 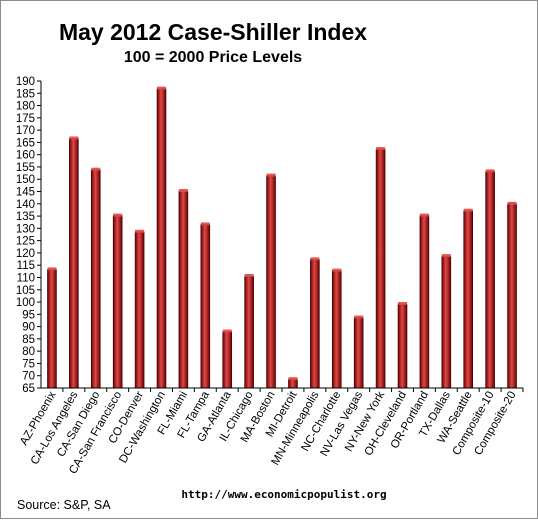 I want to click on bar-oh-cleveland, so click(x=402, y=345).